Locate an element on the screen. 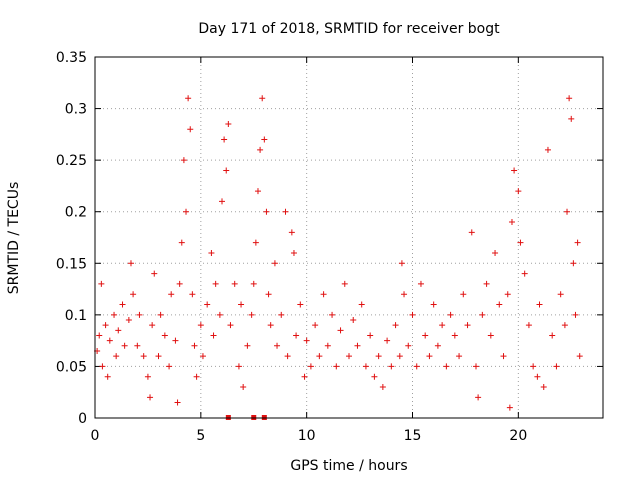 This screenshot has width=640, height=480. y-tick-label: 0.15 is located at coordinates (71, 264).